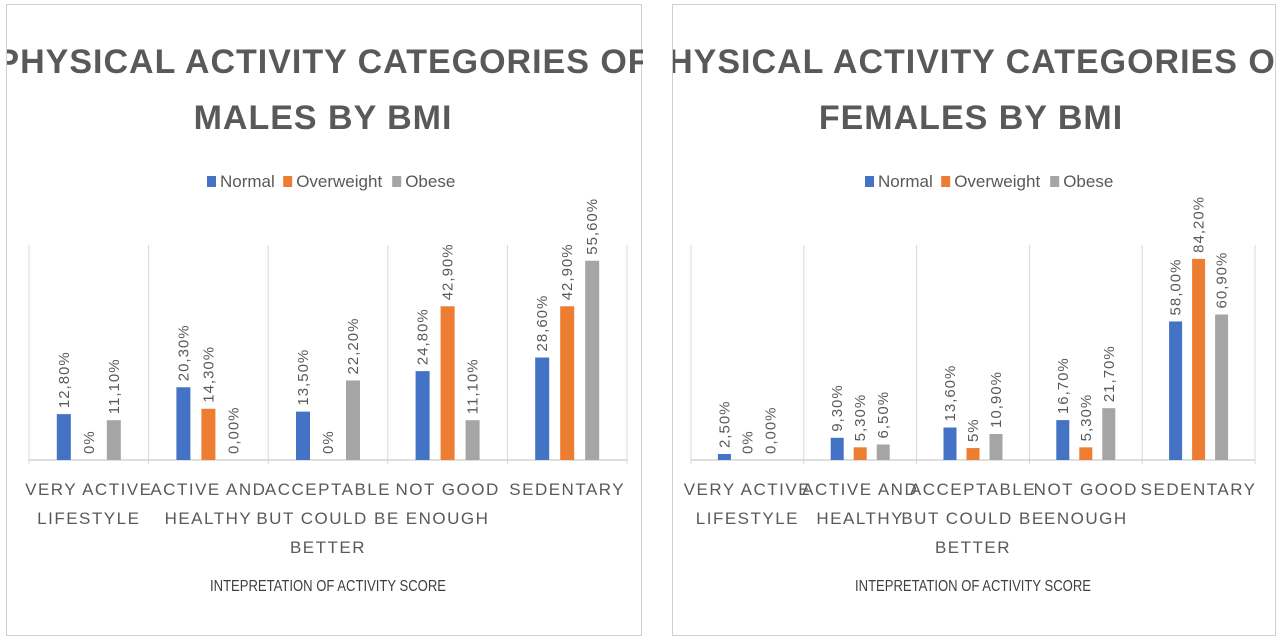 This screenshot has width=1280, height=643. I want to click on data-label: 58,00%, so click(1176, 287).